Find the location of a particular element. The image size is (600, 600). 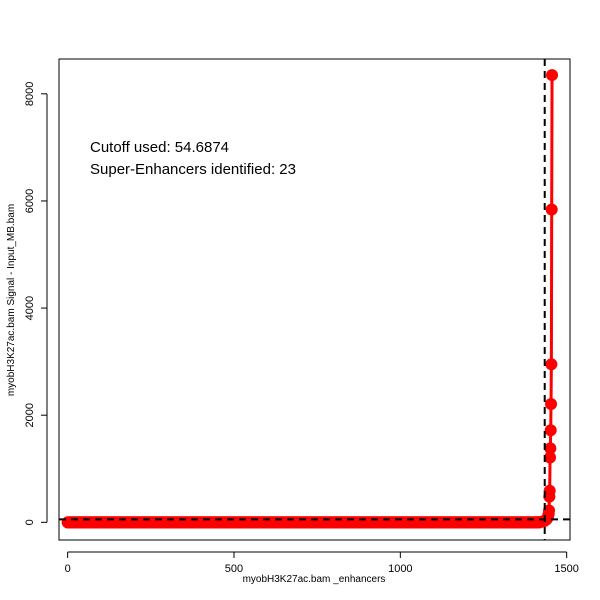

y-tick-label: 2000 is located at coordinates (30, 415).